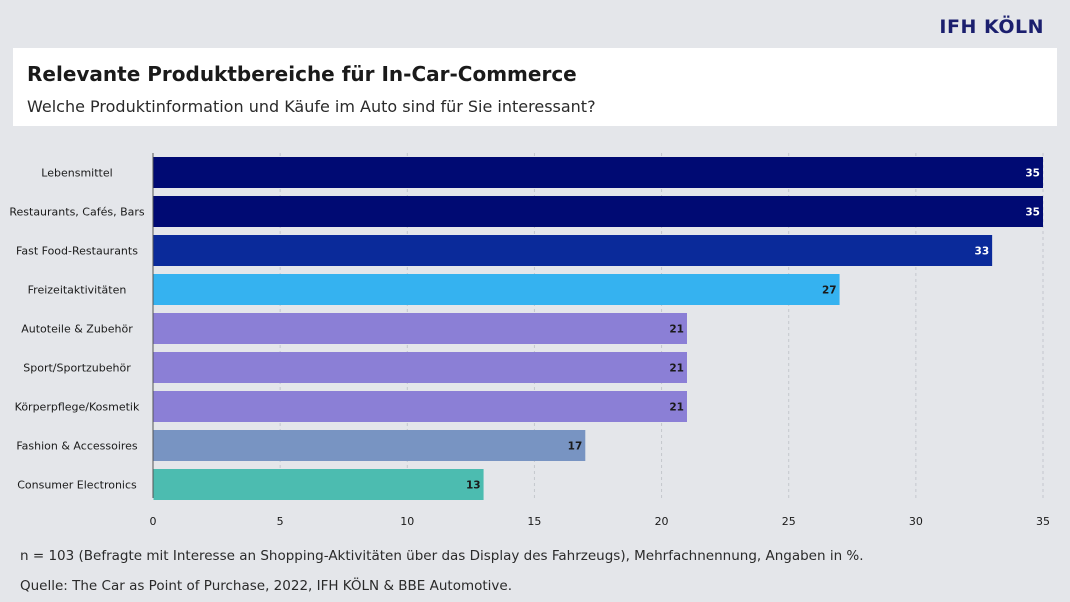  I want to click on category-label: Fashion & Accessoires, so click(77, 446).